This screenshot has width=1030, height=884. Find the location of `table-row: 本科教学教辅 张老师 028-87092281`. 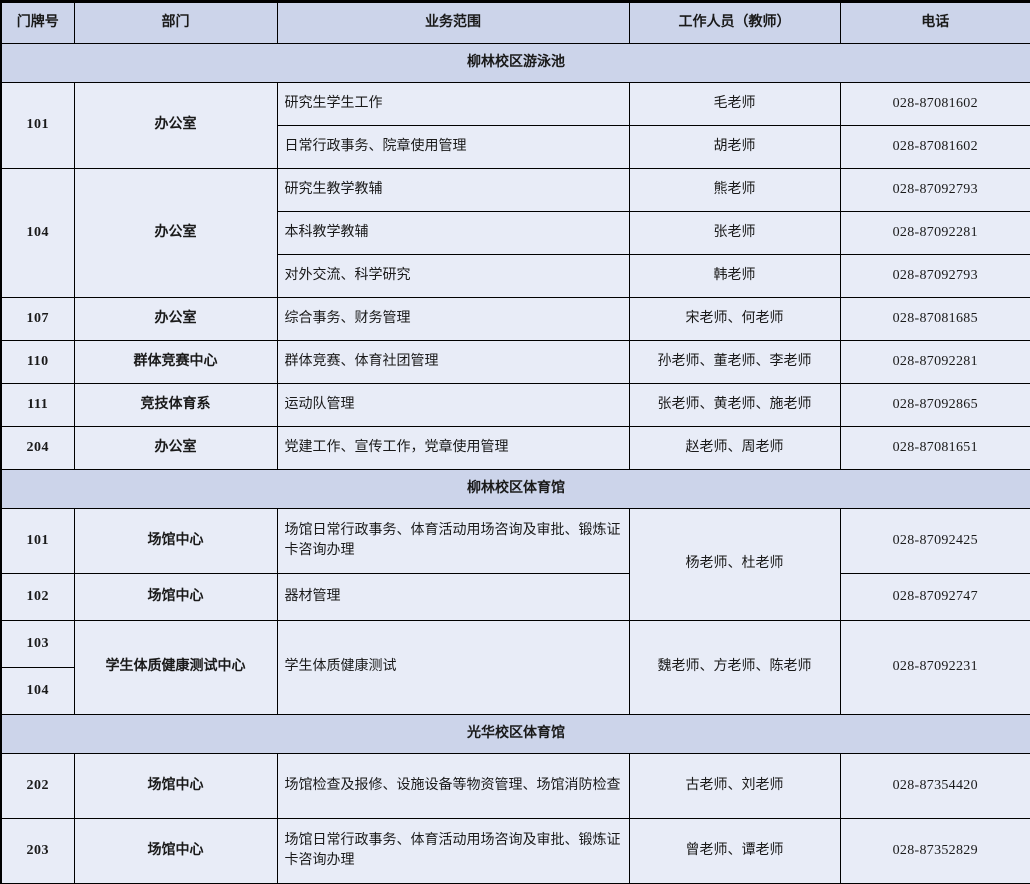

table-row: 本科教学教辅 张老师 028-87092281 is located at coordinates (515, 233).